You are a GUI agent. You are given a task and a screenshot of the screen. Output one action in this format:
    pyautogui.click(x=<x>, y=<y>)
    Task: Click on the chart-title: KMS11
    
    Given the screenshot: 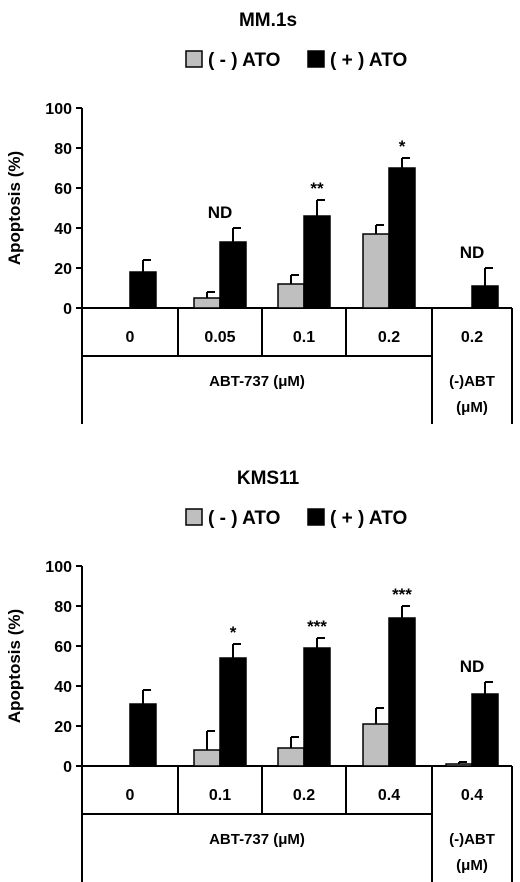 What is the action you would take?
    pyautogui.click(x=268, y=478)
    